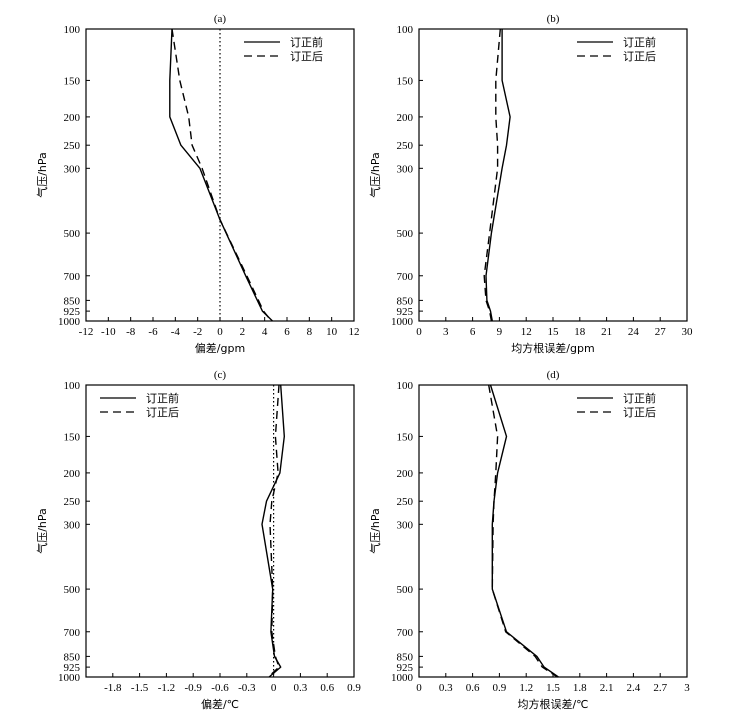 The image size is (743, 720). Describe the element at coordinates (220, 688) in the screenshot. I see `x-tick-label: -0.6` at that location.